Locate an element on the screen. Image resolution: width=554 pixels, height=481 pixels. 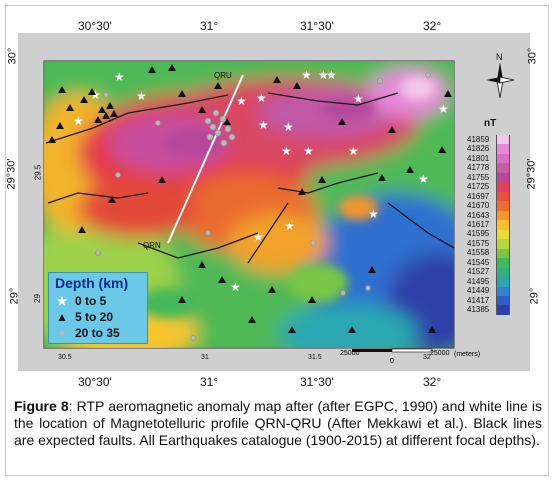
scale-right: 25000 is located at coordinates (440, 353).